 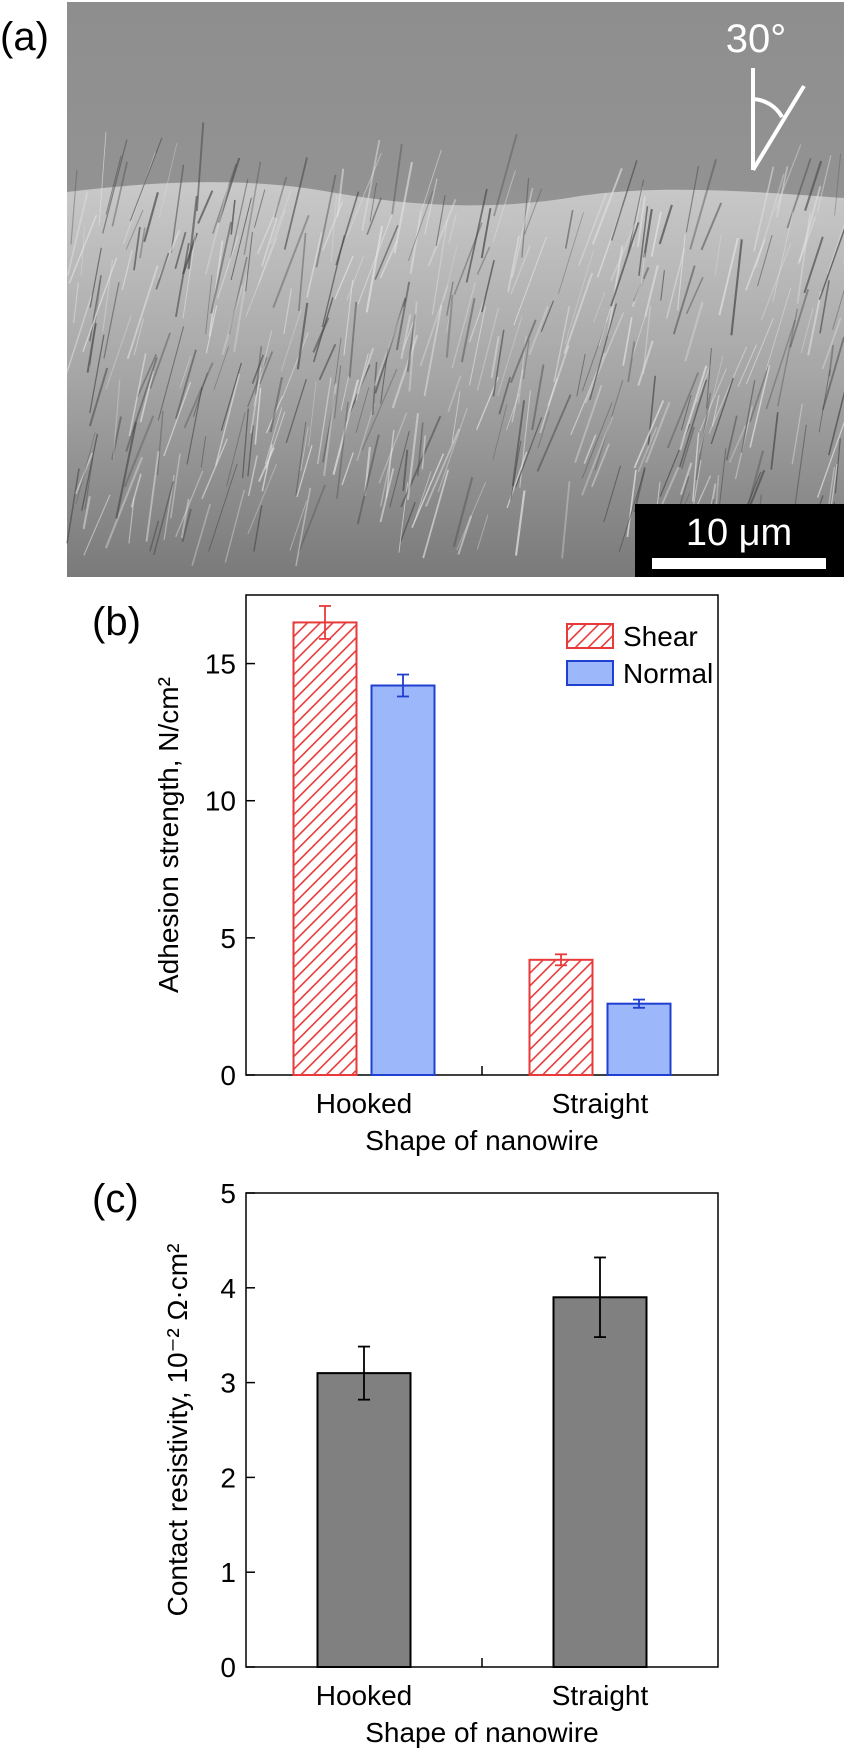 What do you see at coordinates (403, 880) in the screenshot?
I see `bar-normal-hooked` at bounding box center [403, 880].